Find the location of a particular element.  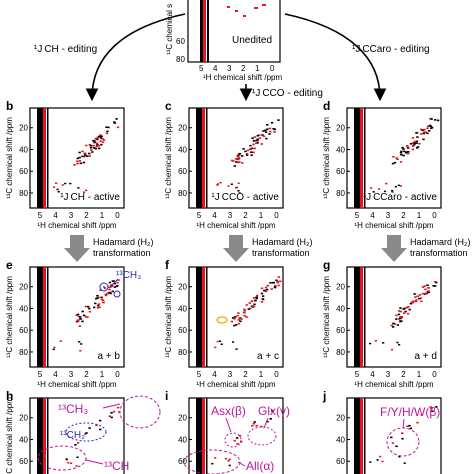

unedited-label: Unedited is located at coordinates (252, 40).